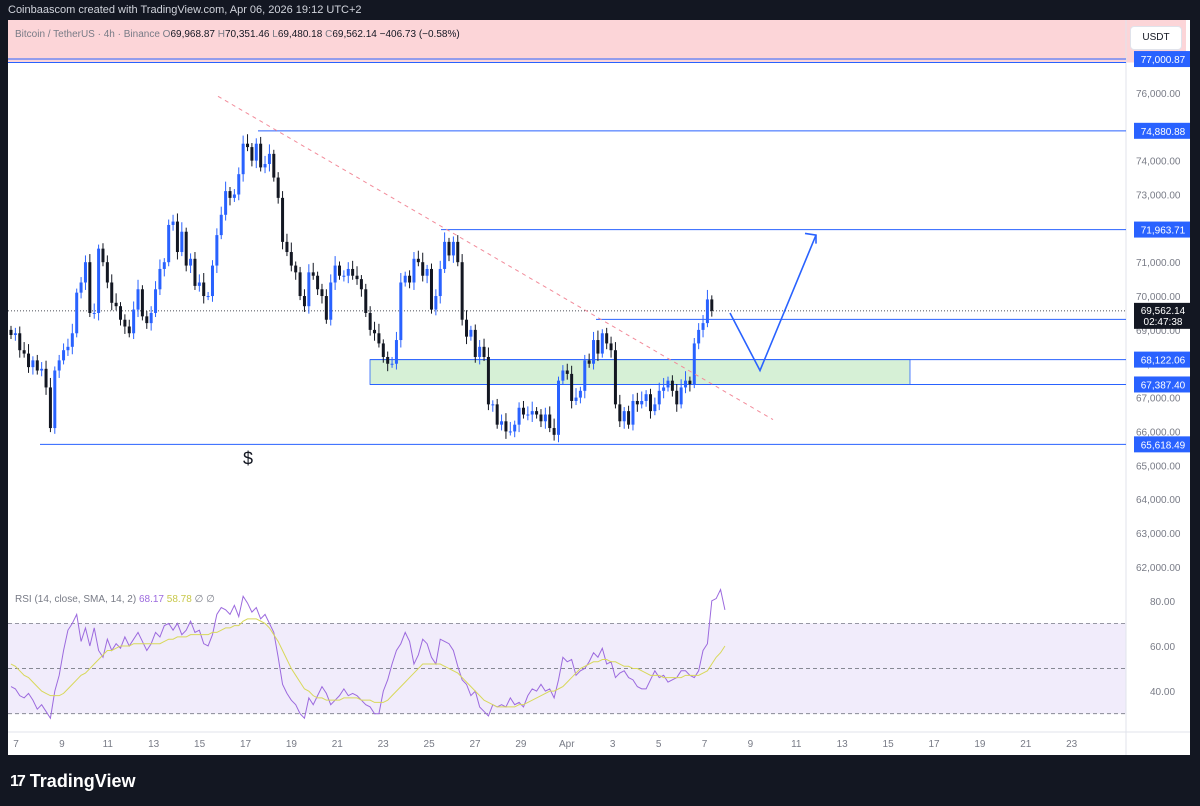 The width and height of the screenshot is (1200, 806). Describe the element at coordinates (1162, 647) in the screenshot. I see `rsi-tick-label: 60.00` at that location.